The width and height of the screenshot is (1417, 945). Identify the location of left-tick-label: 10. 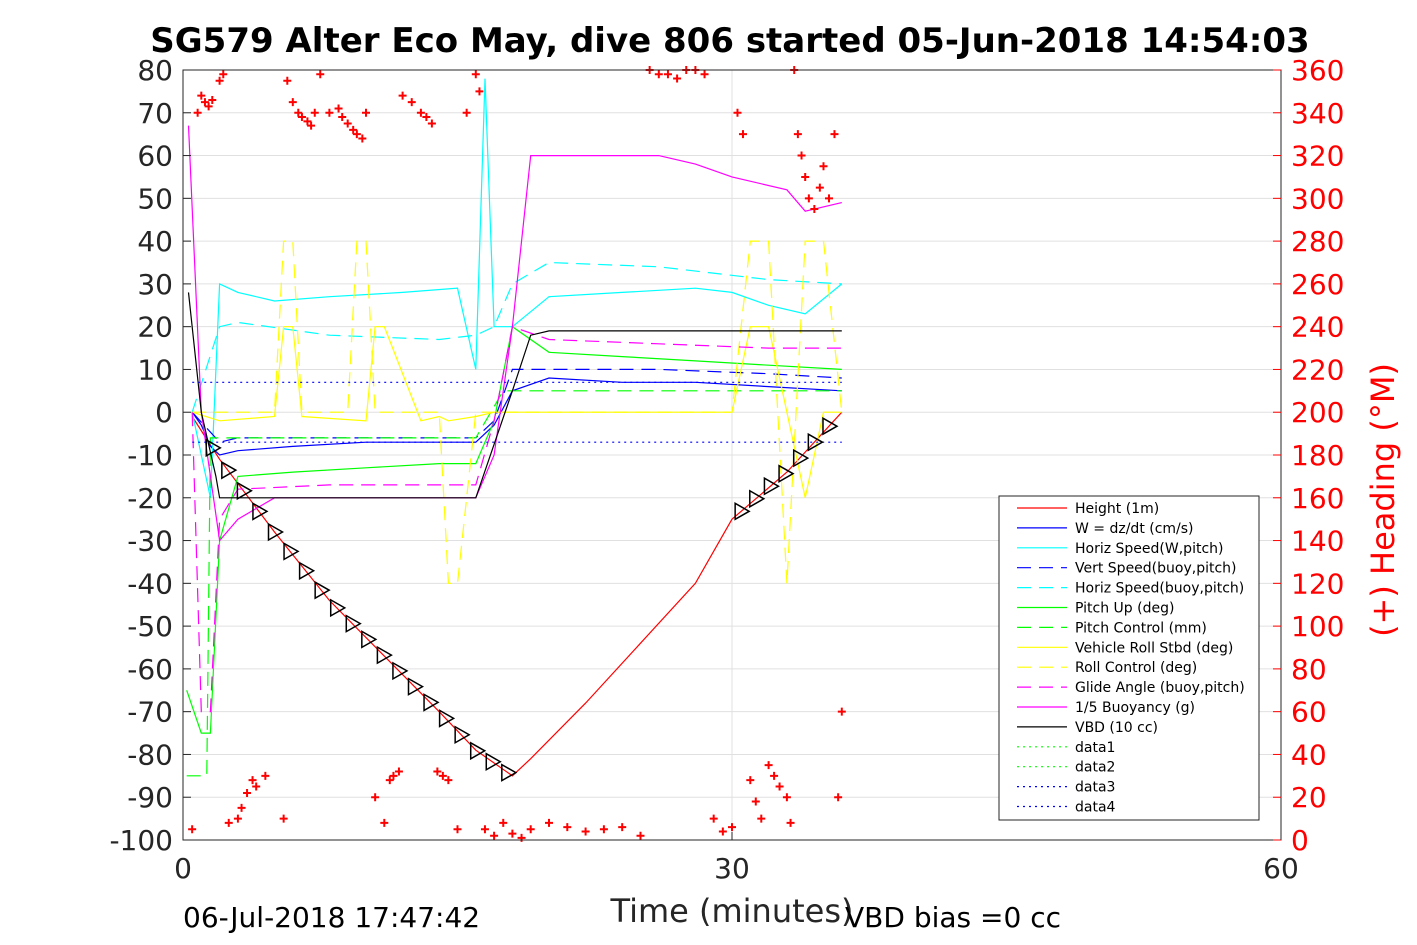
(155, 369).